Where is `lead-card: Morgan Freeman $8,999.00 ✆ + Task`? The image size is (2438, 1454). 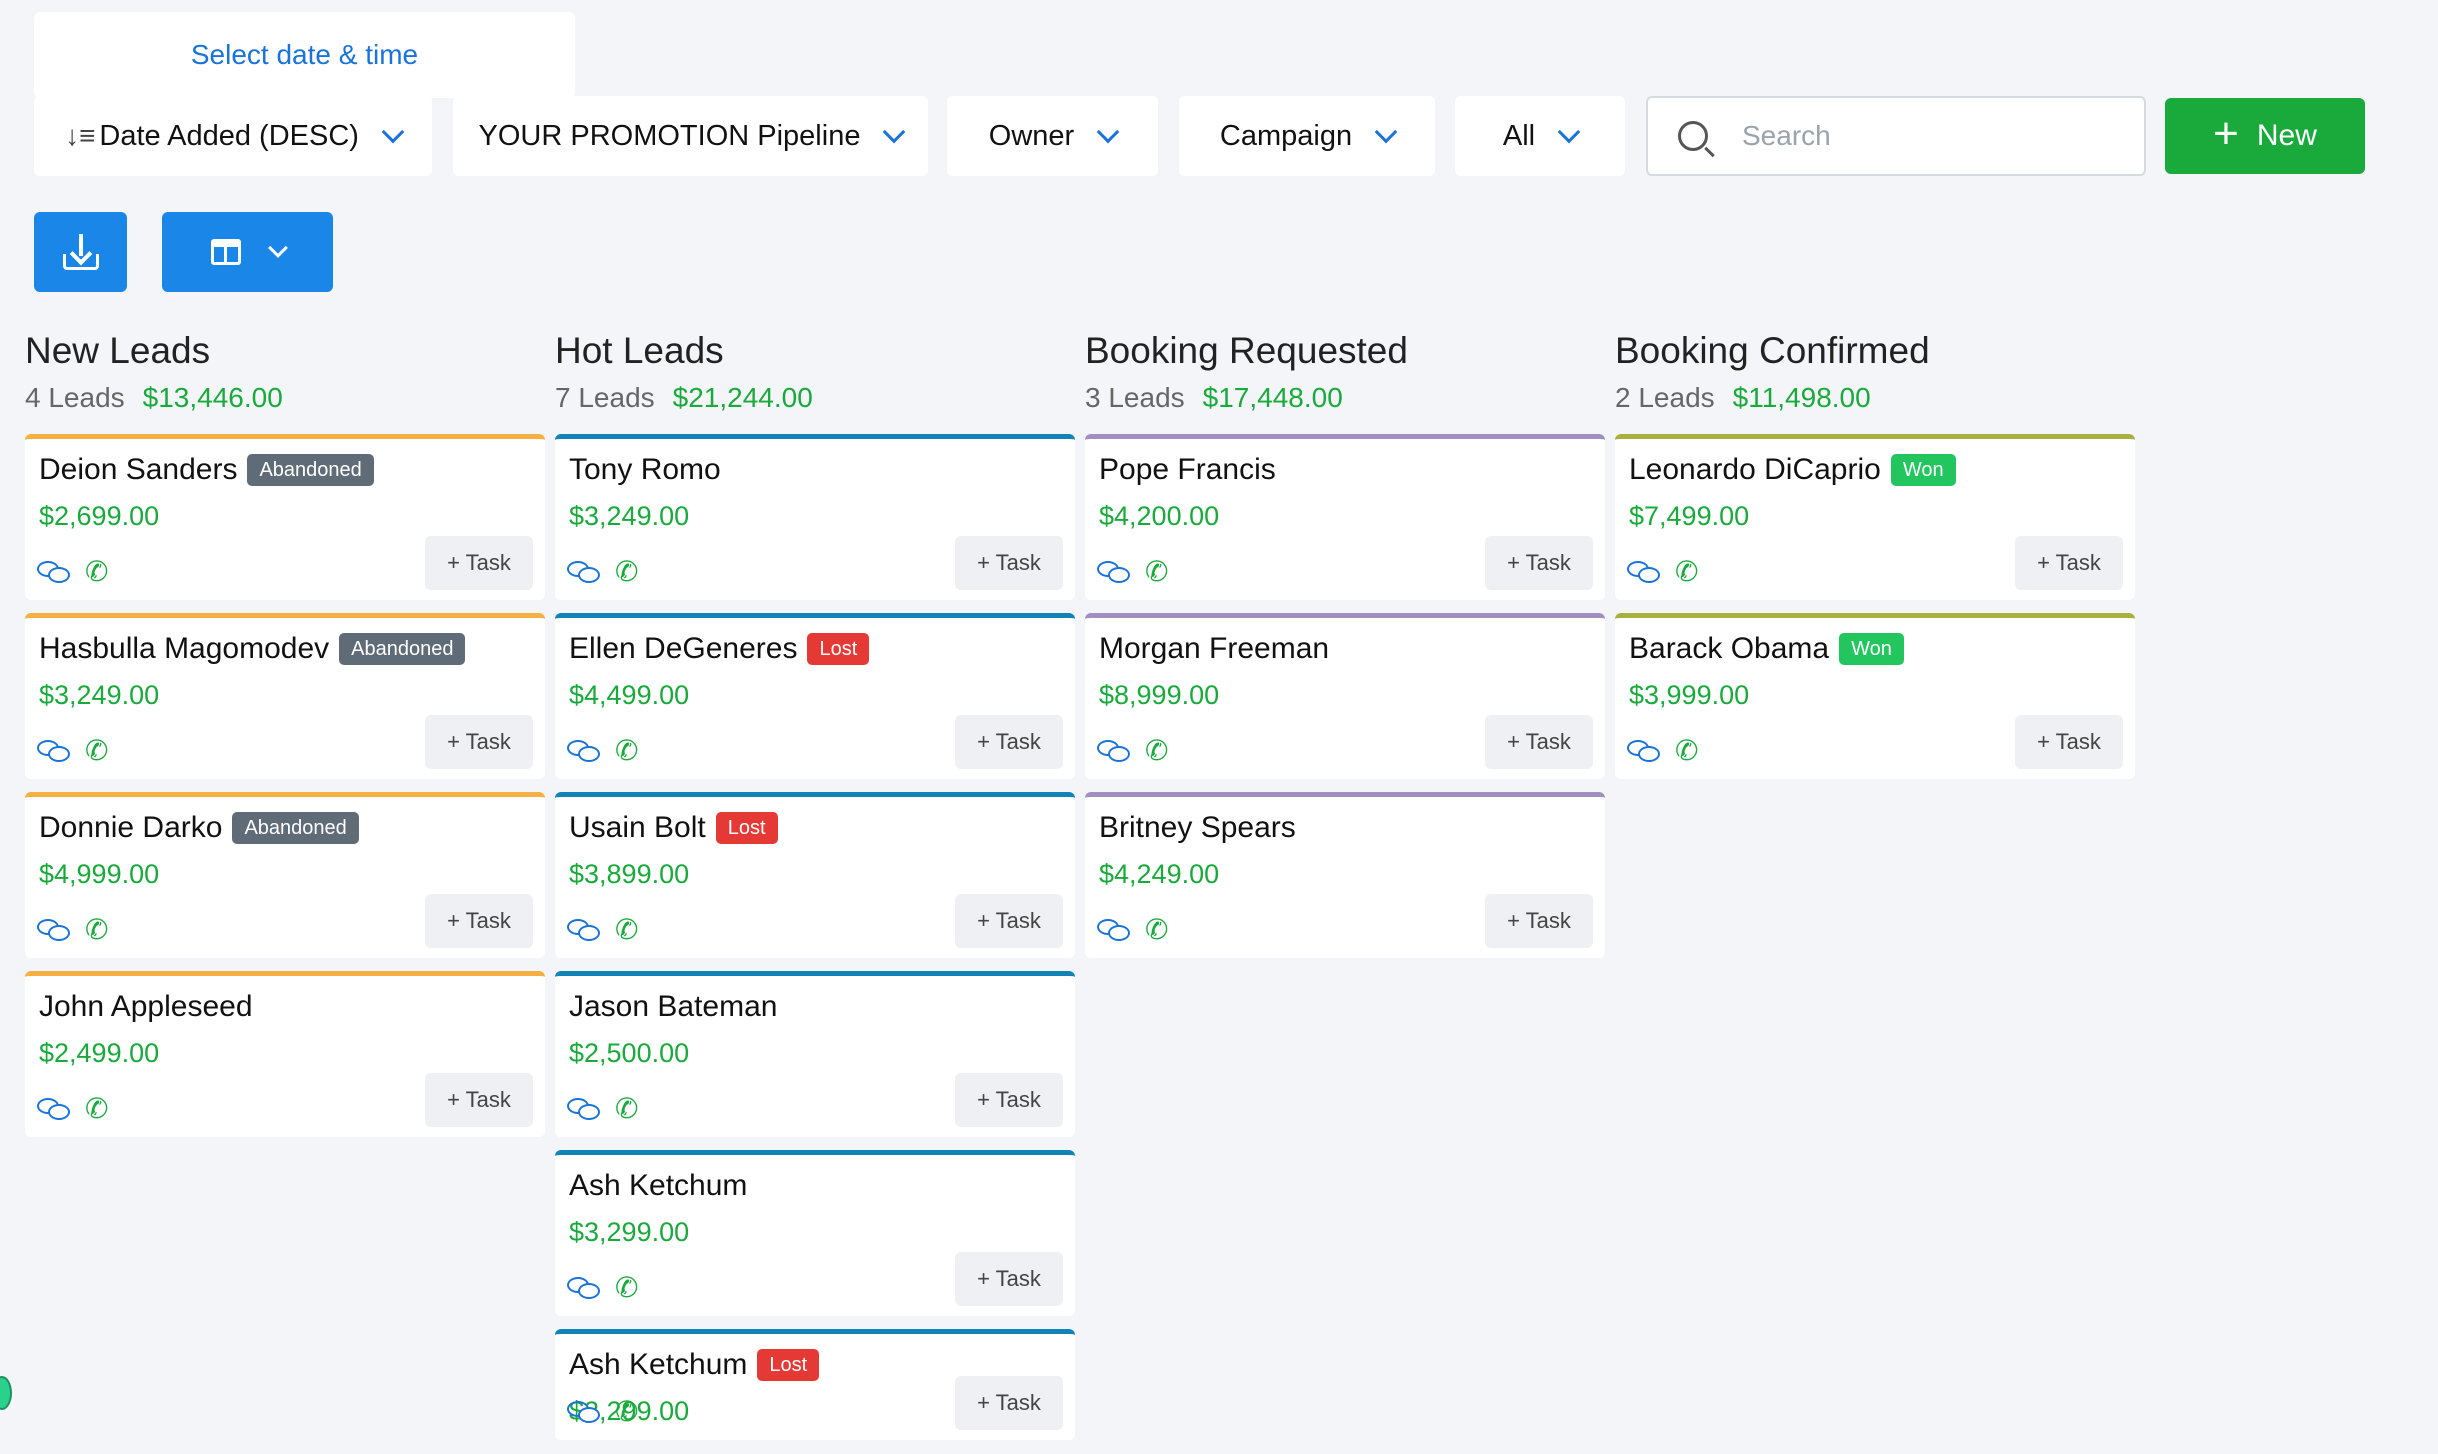 lead-card: Morgan Freeman $8,999.00 ✆ + Task is located at coordinates (1345, 696).